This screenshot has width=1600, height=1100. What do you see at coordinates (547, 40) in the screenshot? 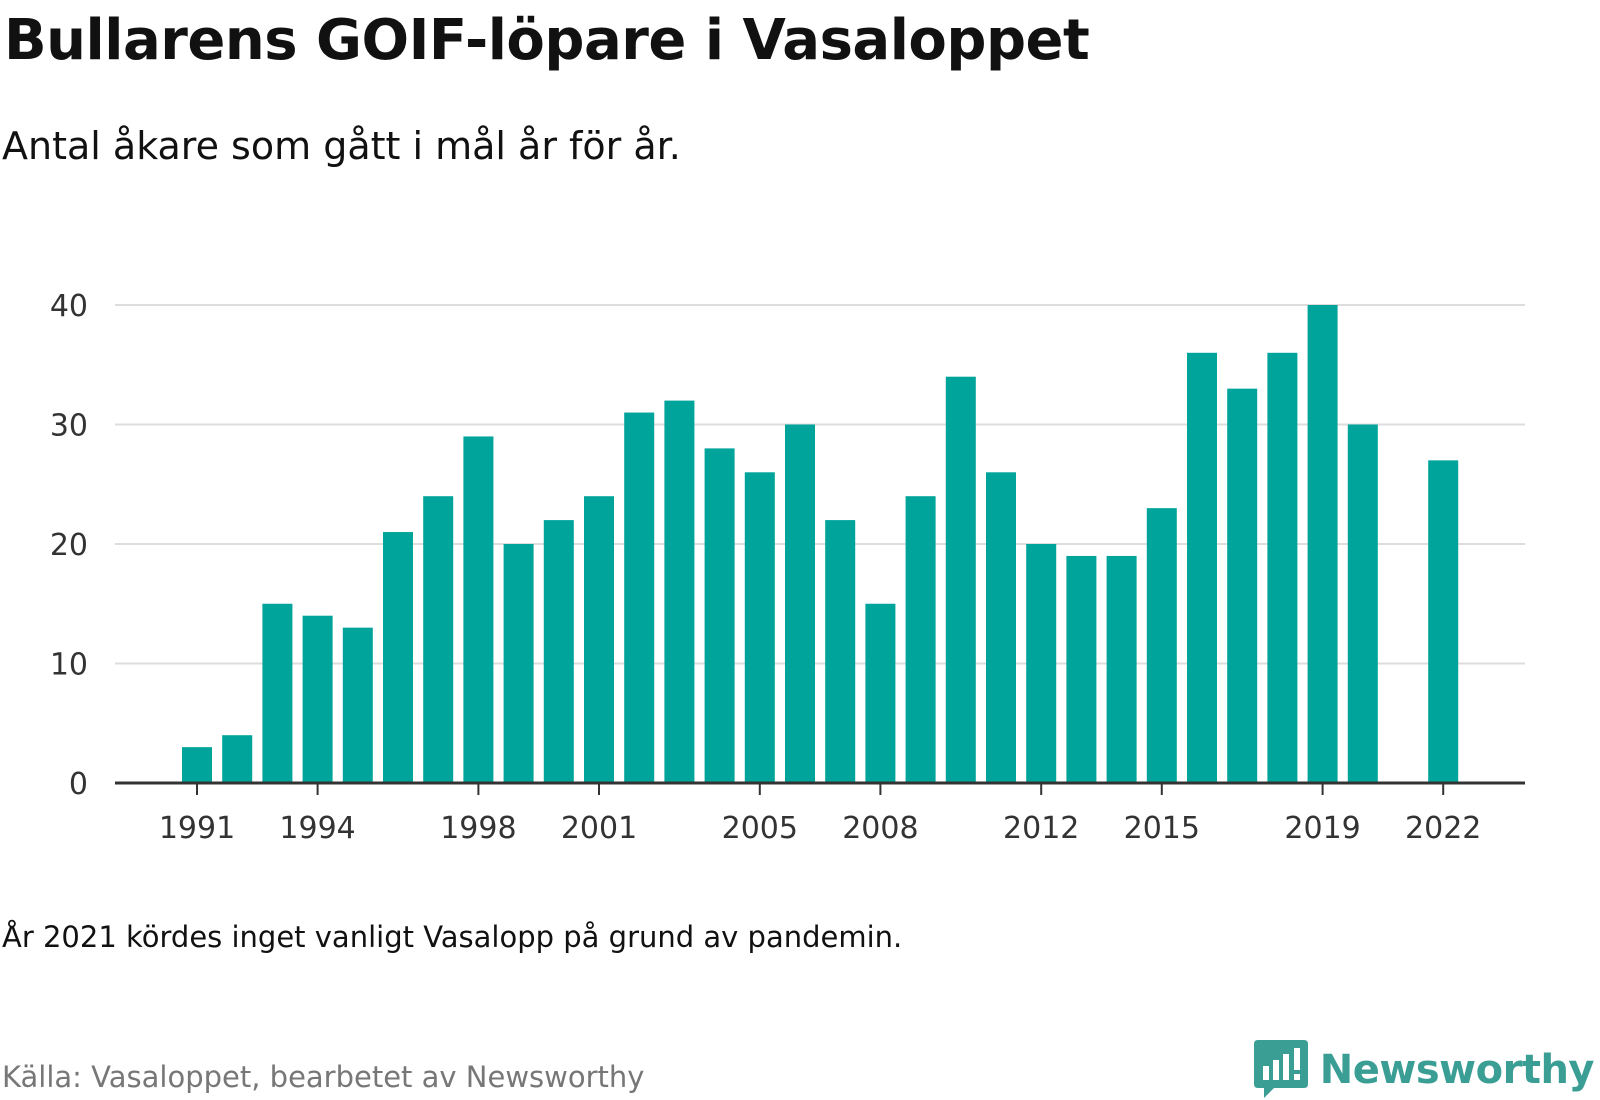
I see `chart-title: Bullarens GOIF-löpare i Vasaloppet` at bounding box center [547, 40].